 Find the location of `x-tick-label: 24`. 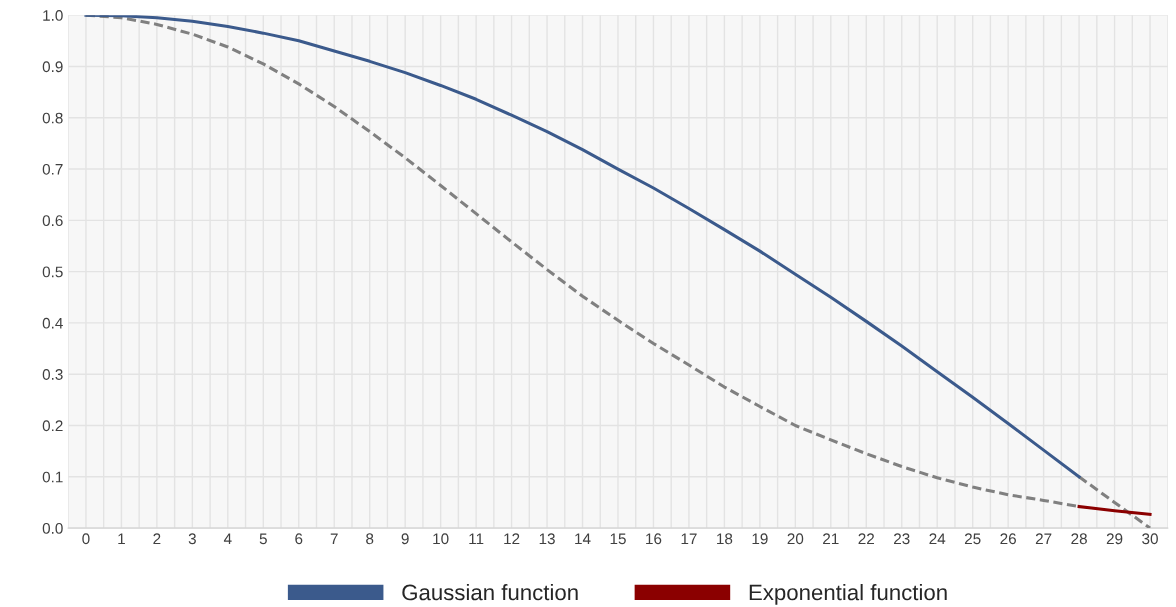

x-tick-label: 24 is located at coordinates (937, 539).